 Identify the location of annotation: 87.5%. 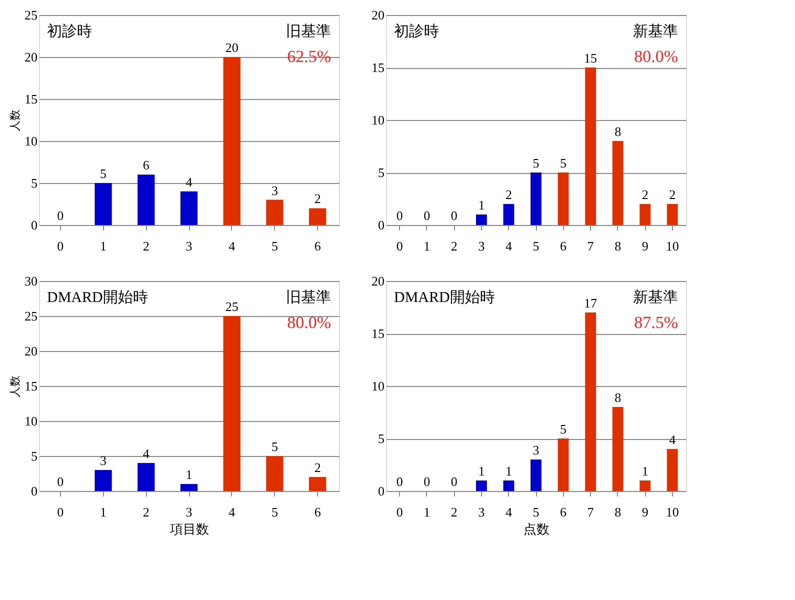
(656, 322).